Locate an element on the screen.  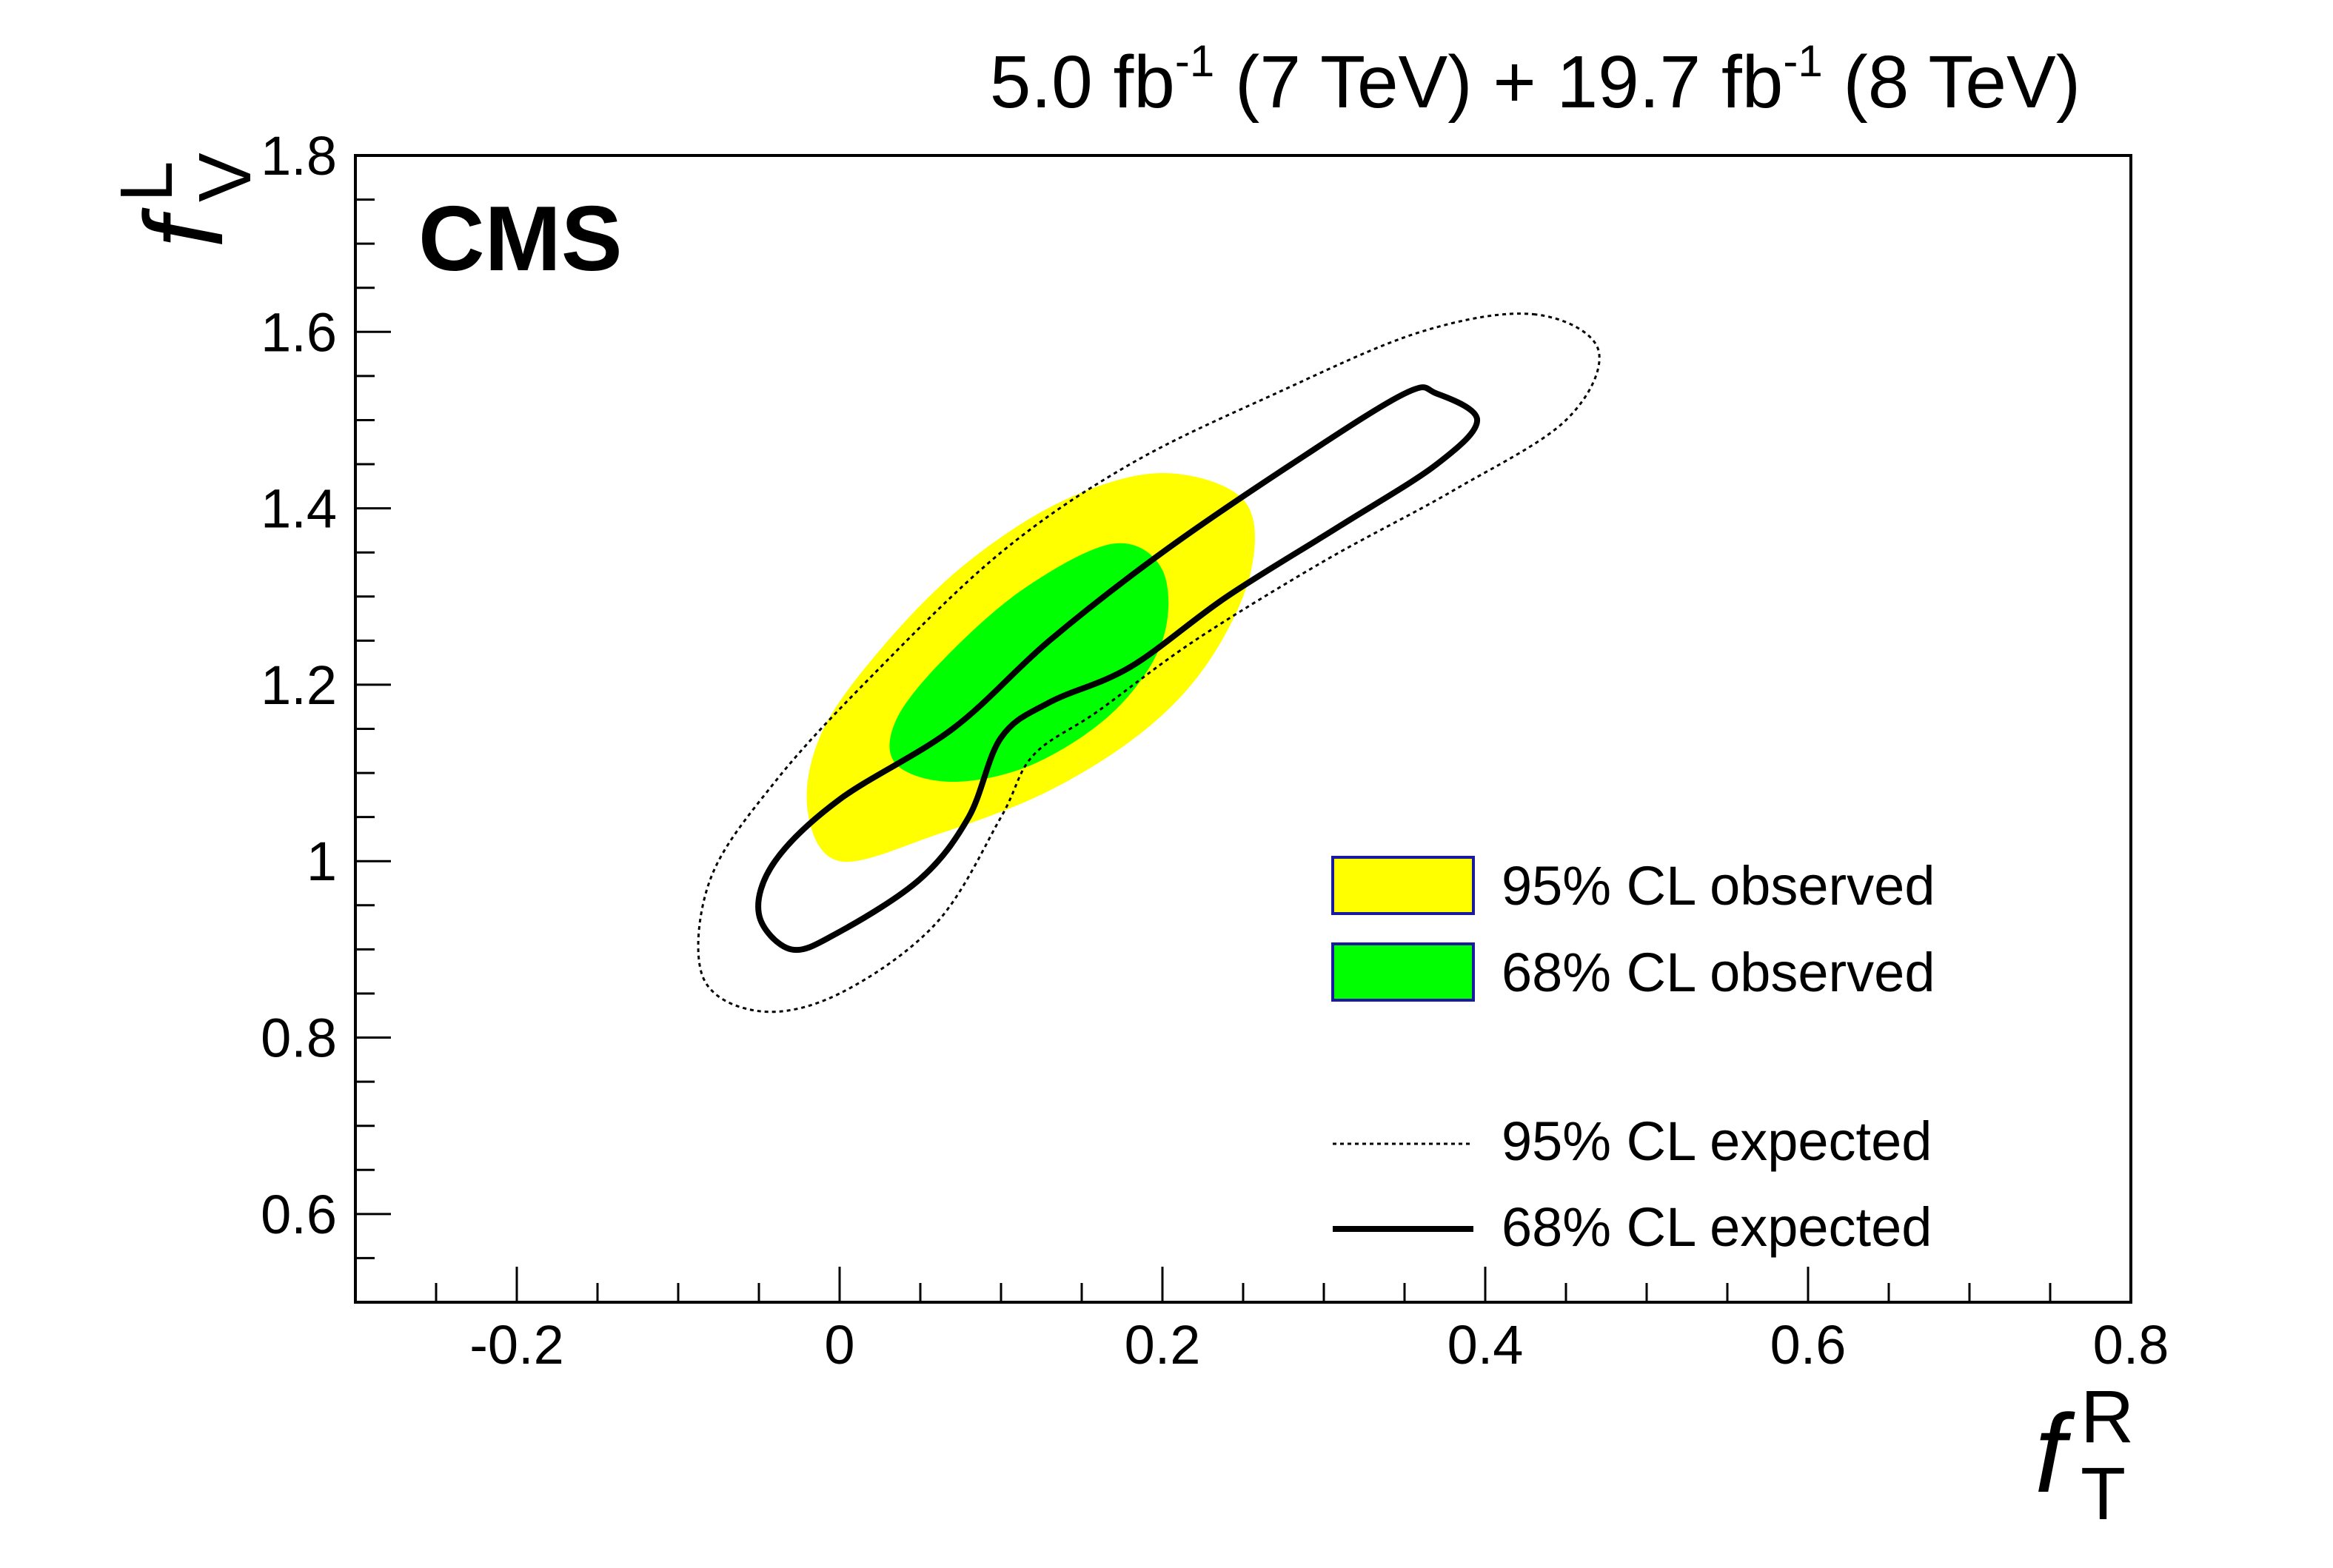
y-axis-label-sub: V is located at coordinates (225, 177).